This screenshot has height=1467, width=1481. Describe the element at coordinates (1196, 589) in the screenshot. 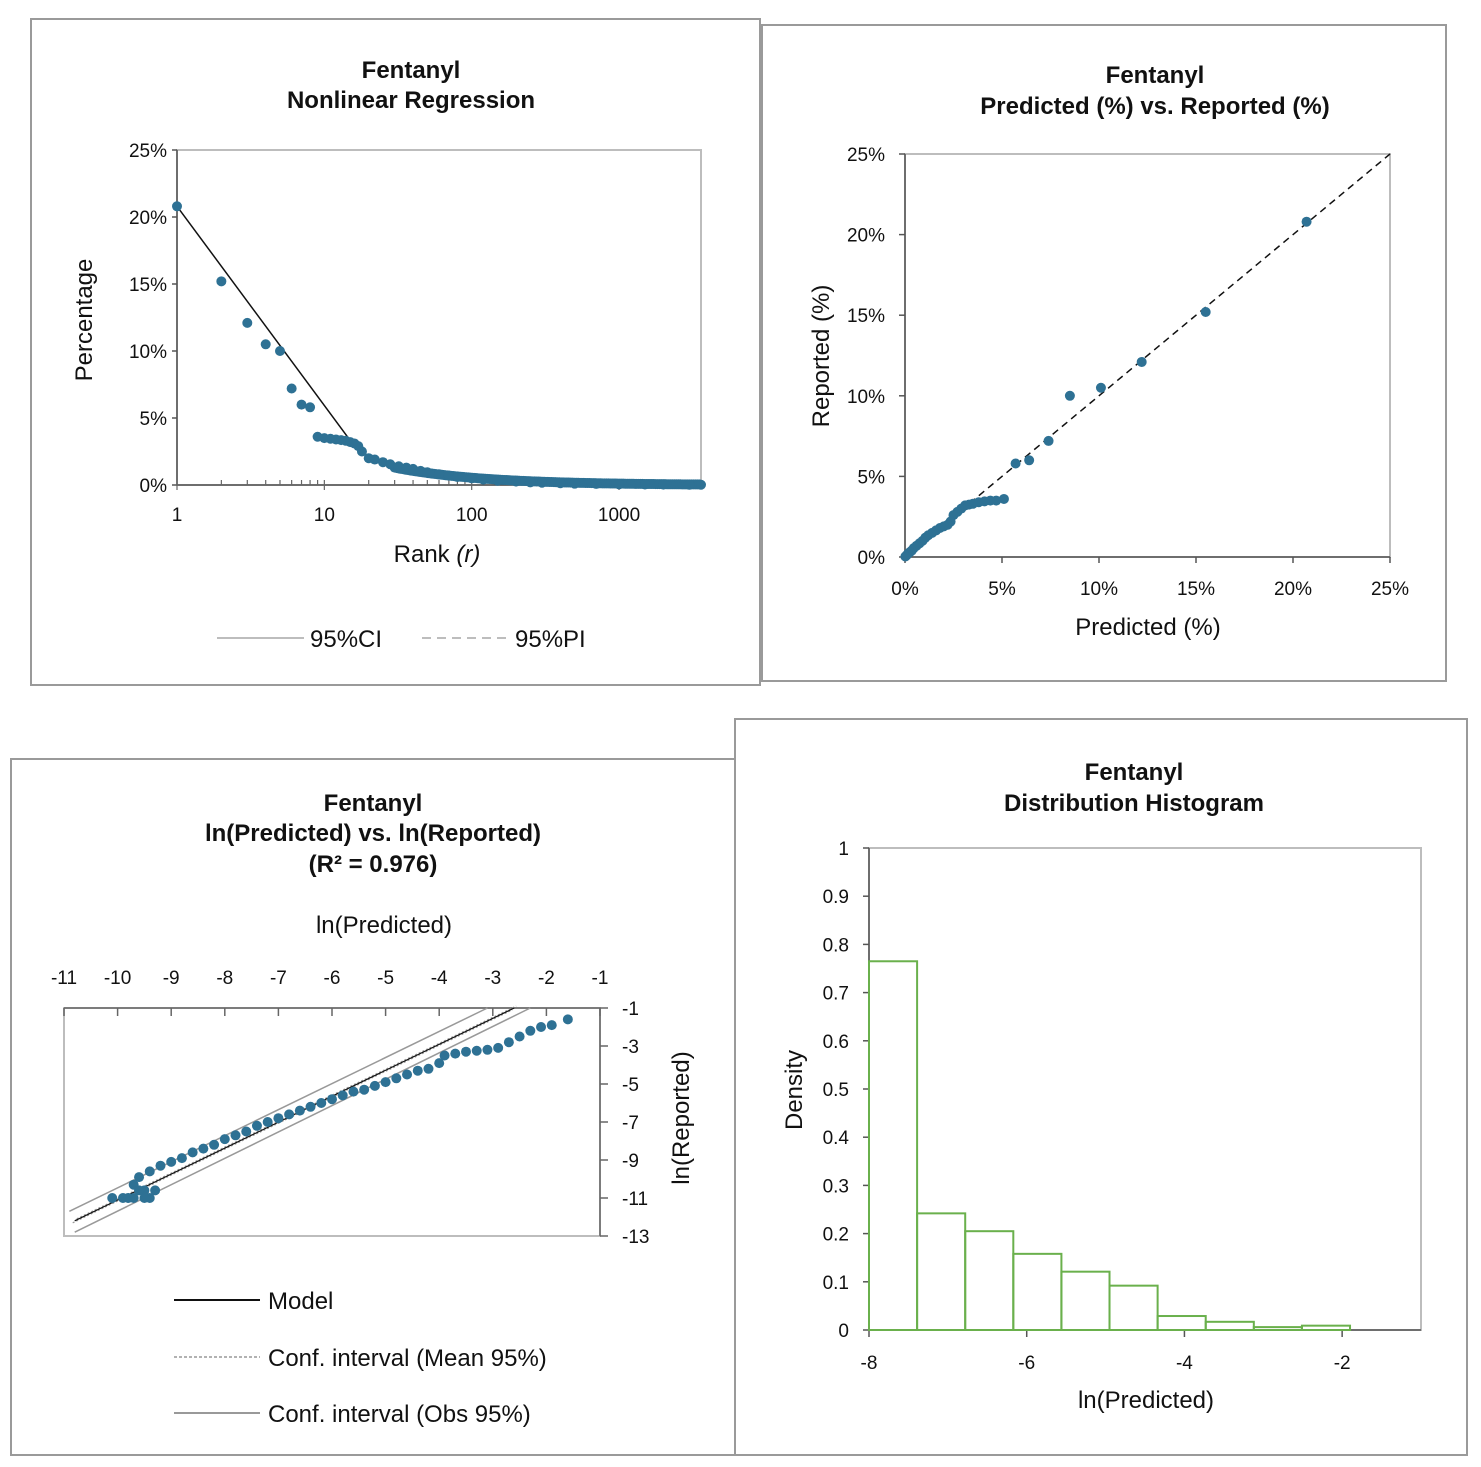

I see `x-tick-label: 15%` at that location.